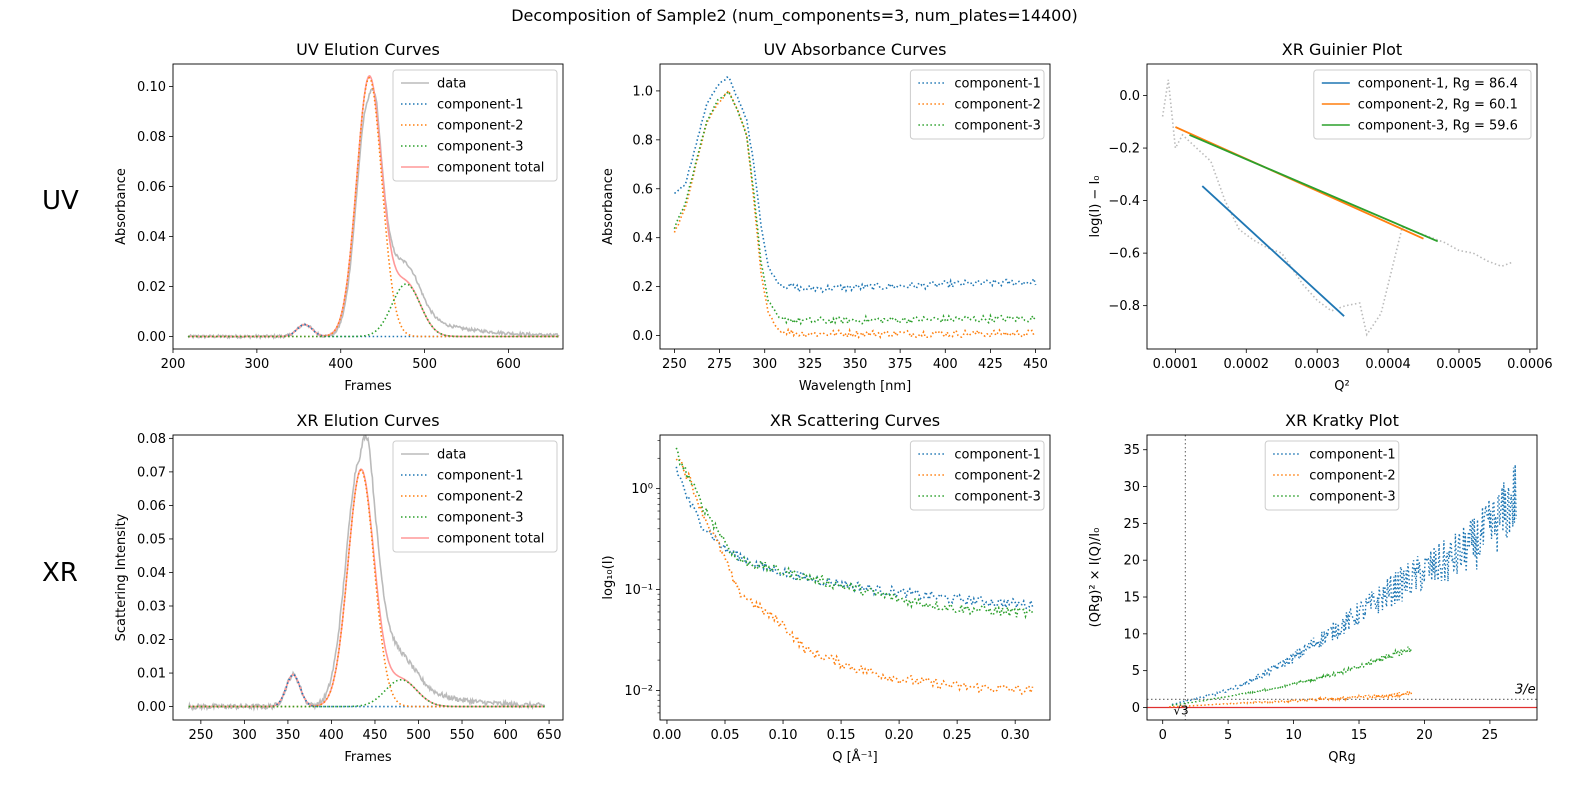  Describe the element at coordinates (1131, 561) in the screenshot. I see `y-tick-label: 20` at that location.